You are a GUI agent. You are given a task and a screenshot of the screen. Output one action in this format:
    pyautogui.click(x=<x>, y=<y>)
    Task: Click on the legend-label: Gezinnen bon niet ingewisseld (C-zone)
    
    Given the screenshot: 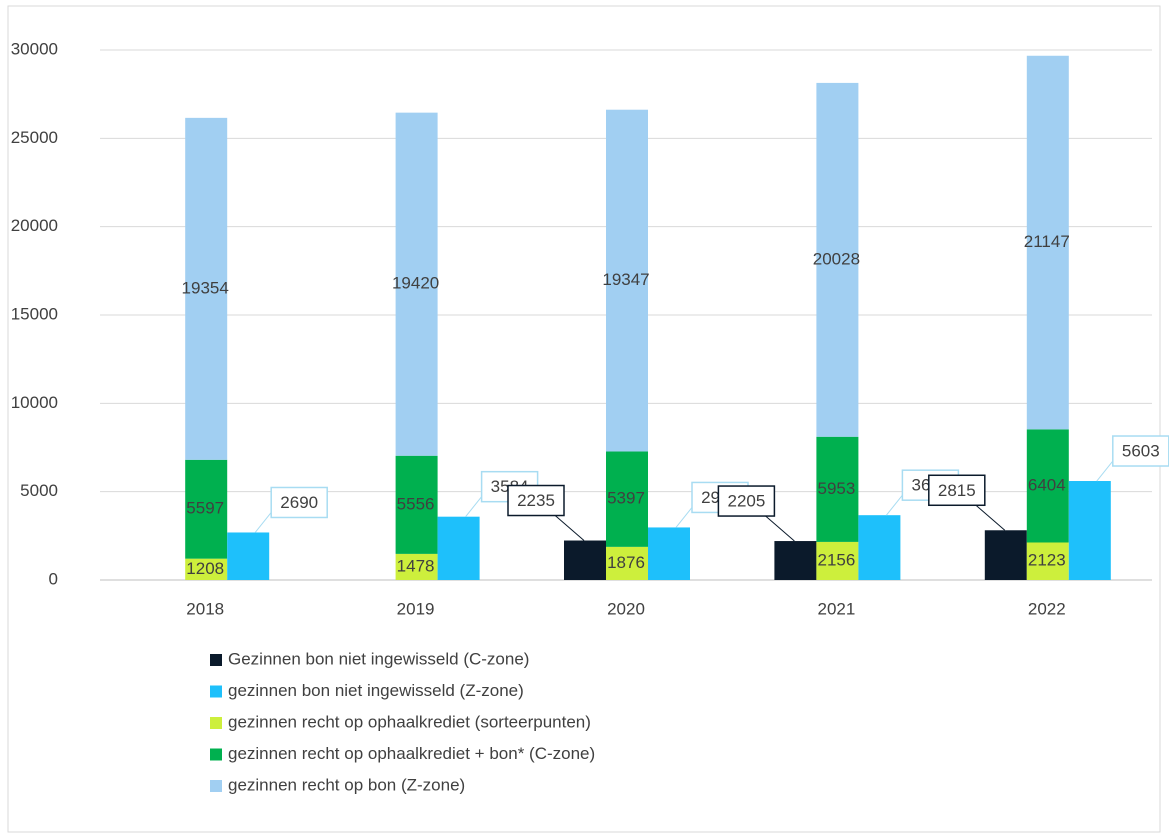 What is the action you would take?
    pyautogui.click(x=378, y=658)
    